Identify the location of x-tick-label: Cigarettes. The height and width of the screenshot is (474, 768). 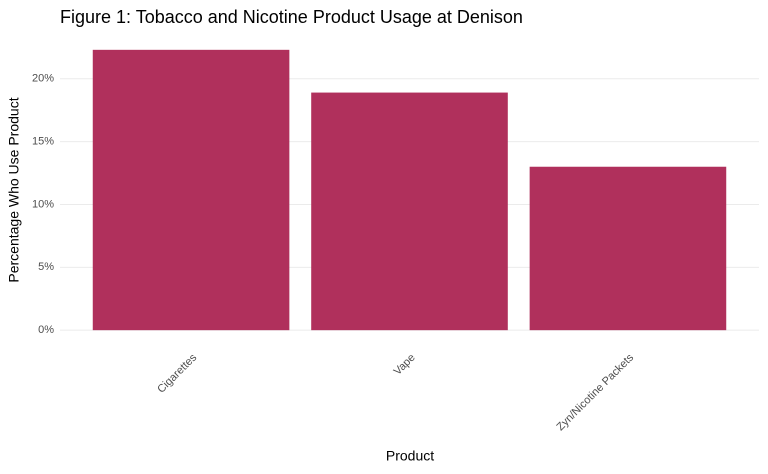
(177, 373).